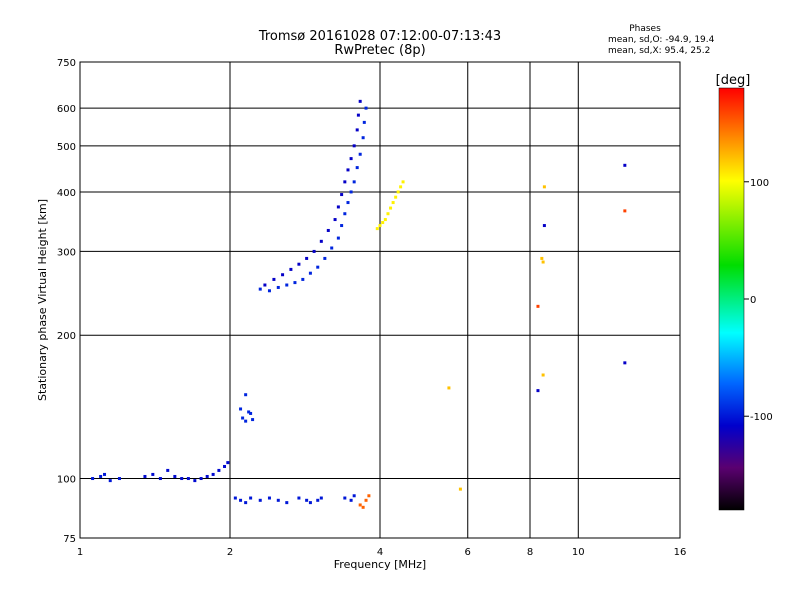  I want to click on y-tick-label: 200, so click(66, 336).